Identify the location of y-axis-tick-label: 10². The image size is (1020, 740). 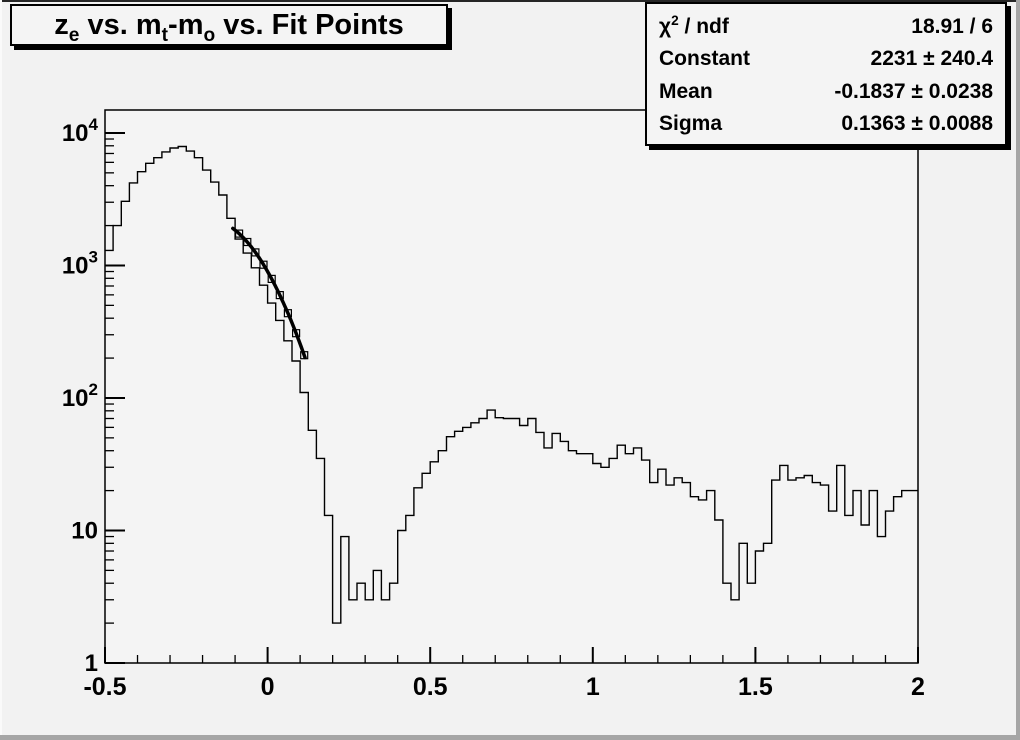
(80, 396).